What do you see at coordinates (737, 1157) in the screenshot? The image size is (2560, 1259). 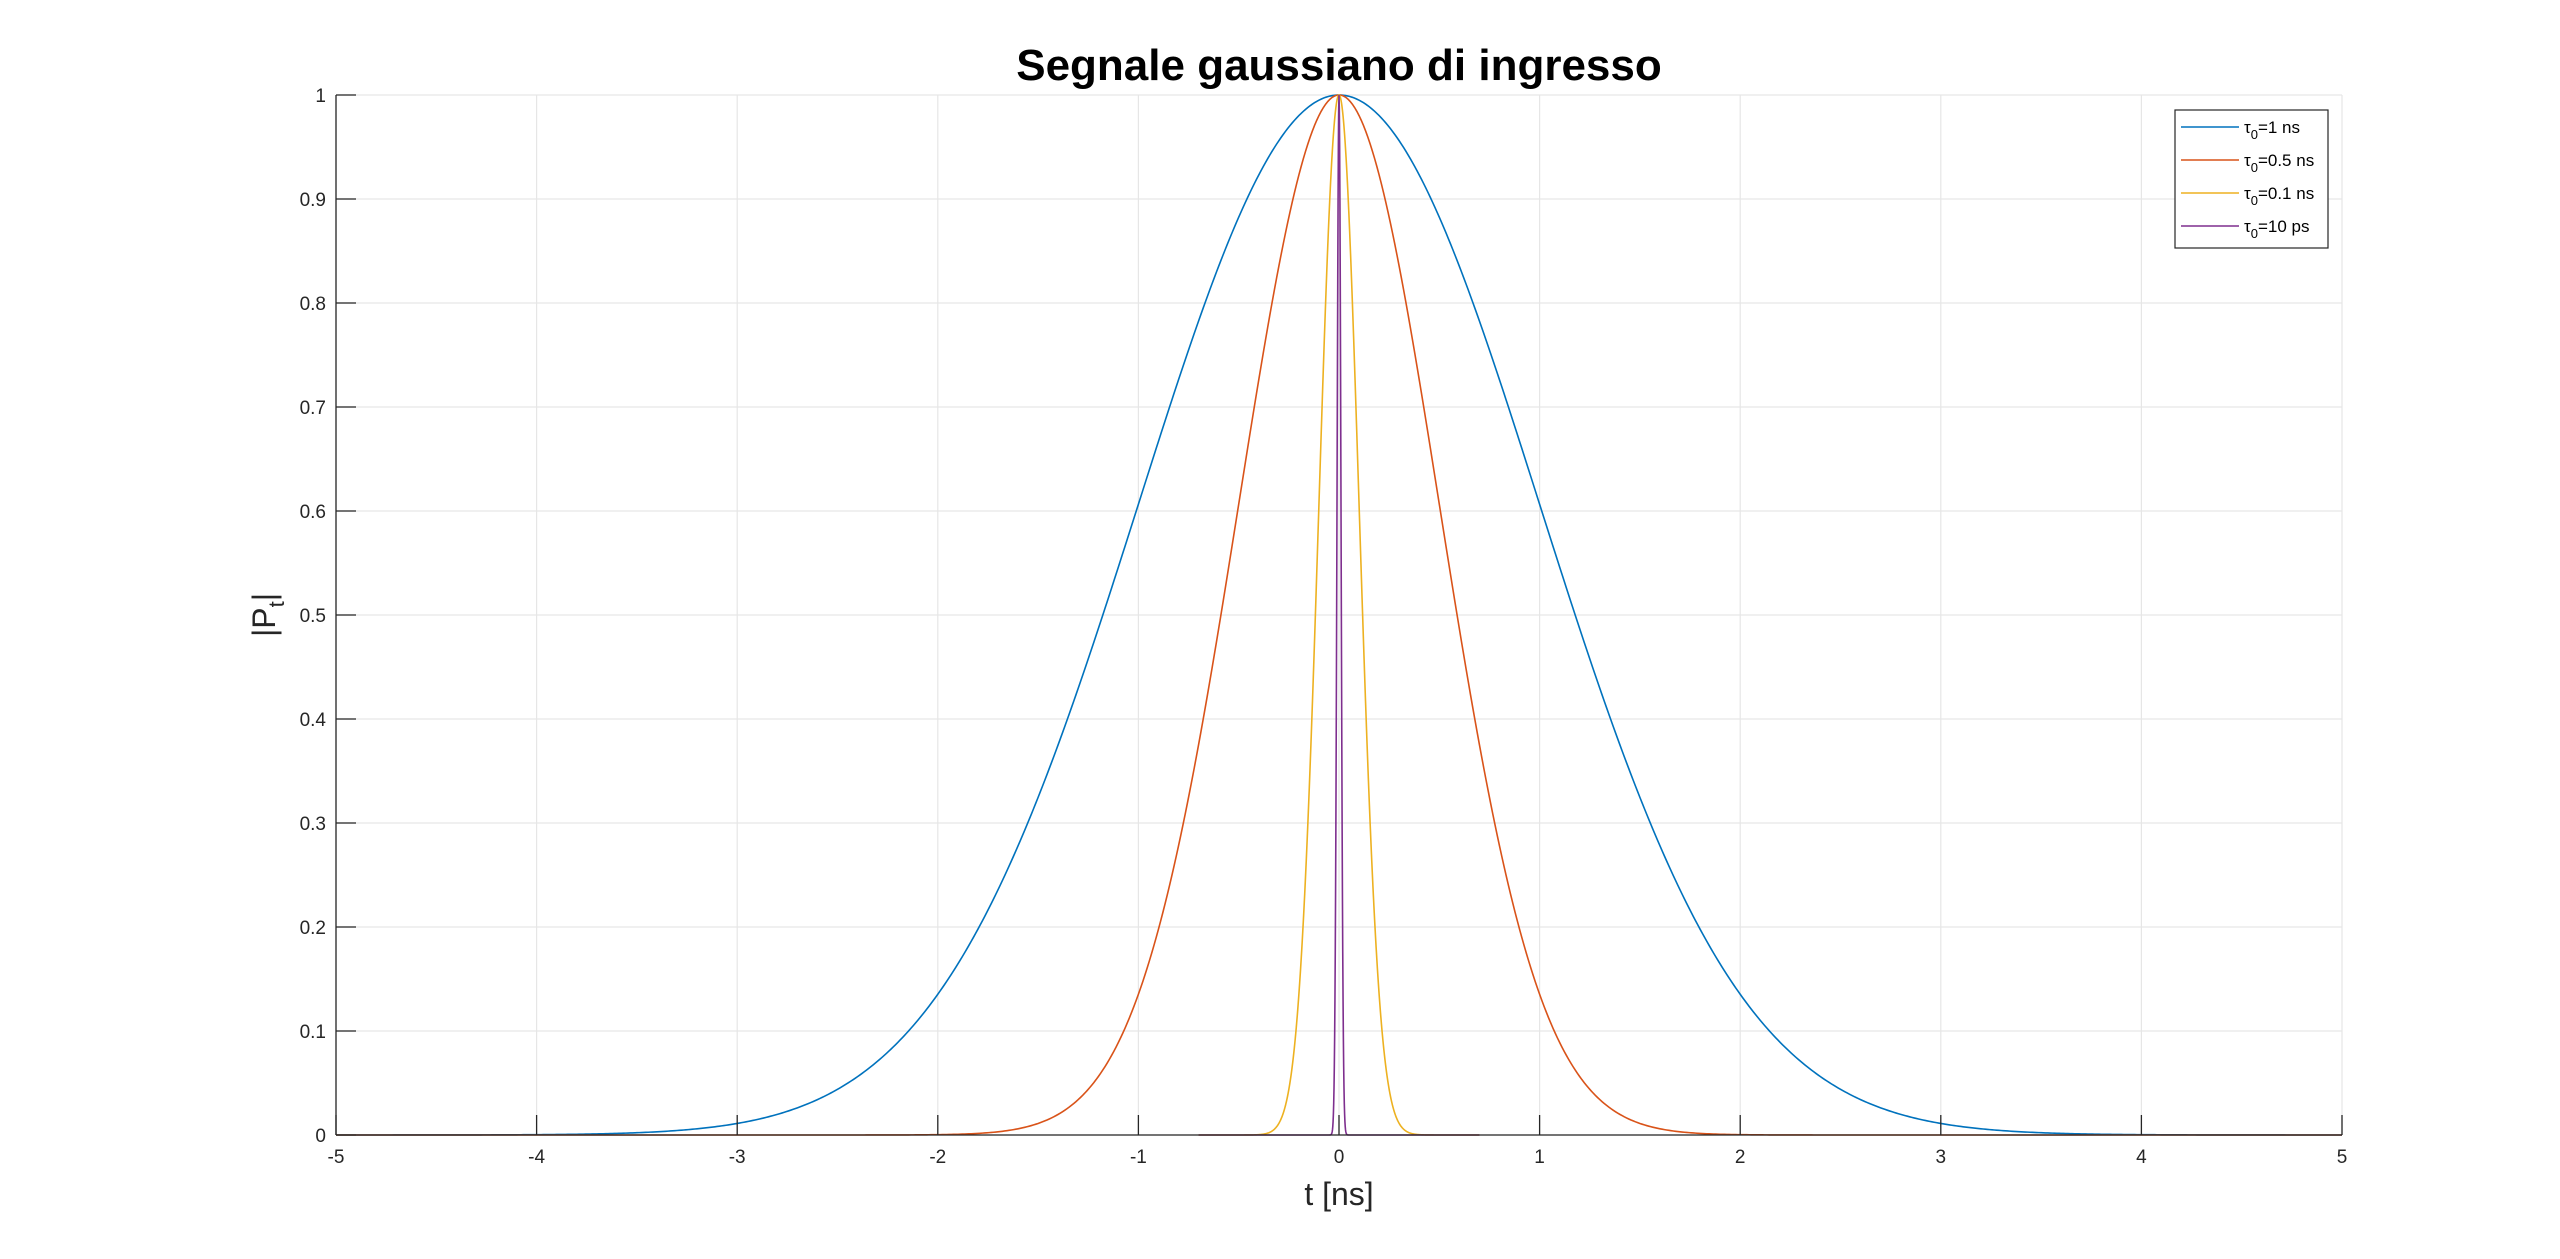 I see `x-tick-label: -3` at bounding box center [737, 1157].